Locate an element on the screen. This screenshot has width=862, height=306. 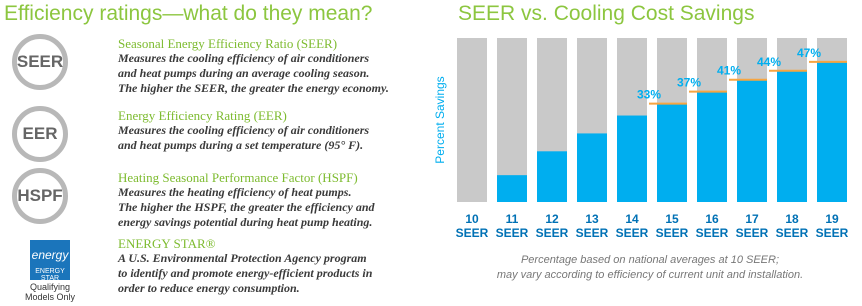
rating-badge: HSPF is located at coordinates (40, 196).